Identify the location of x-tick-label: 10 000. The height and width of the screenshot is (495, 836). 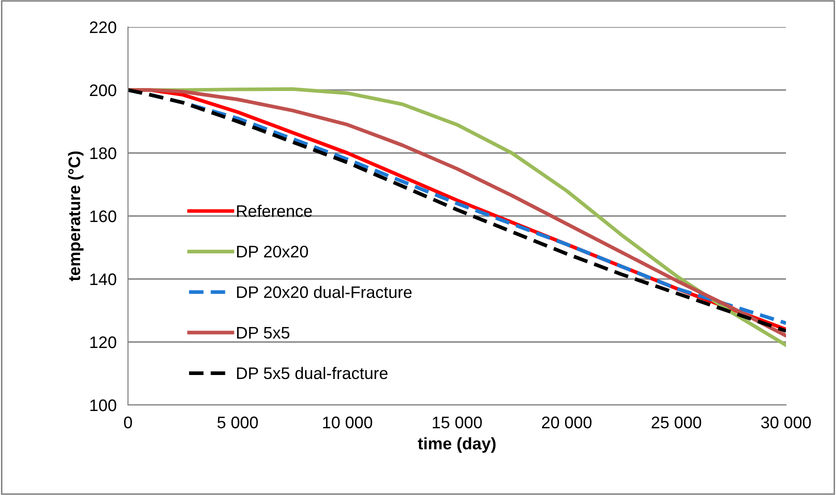
(347, 422).